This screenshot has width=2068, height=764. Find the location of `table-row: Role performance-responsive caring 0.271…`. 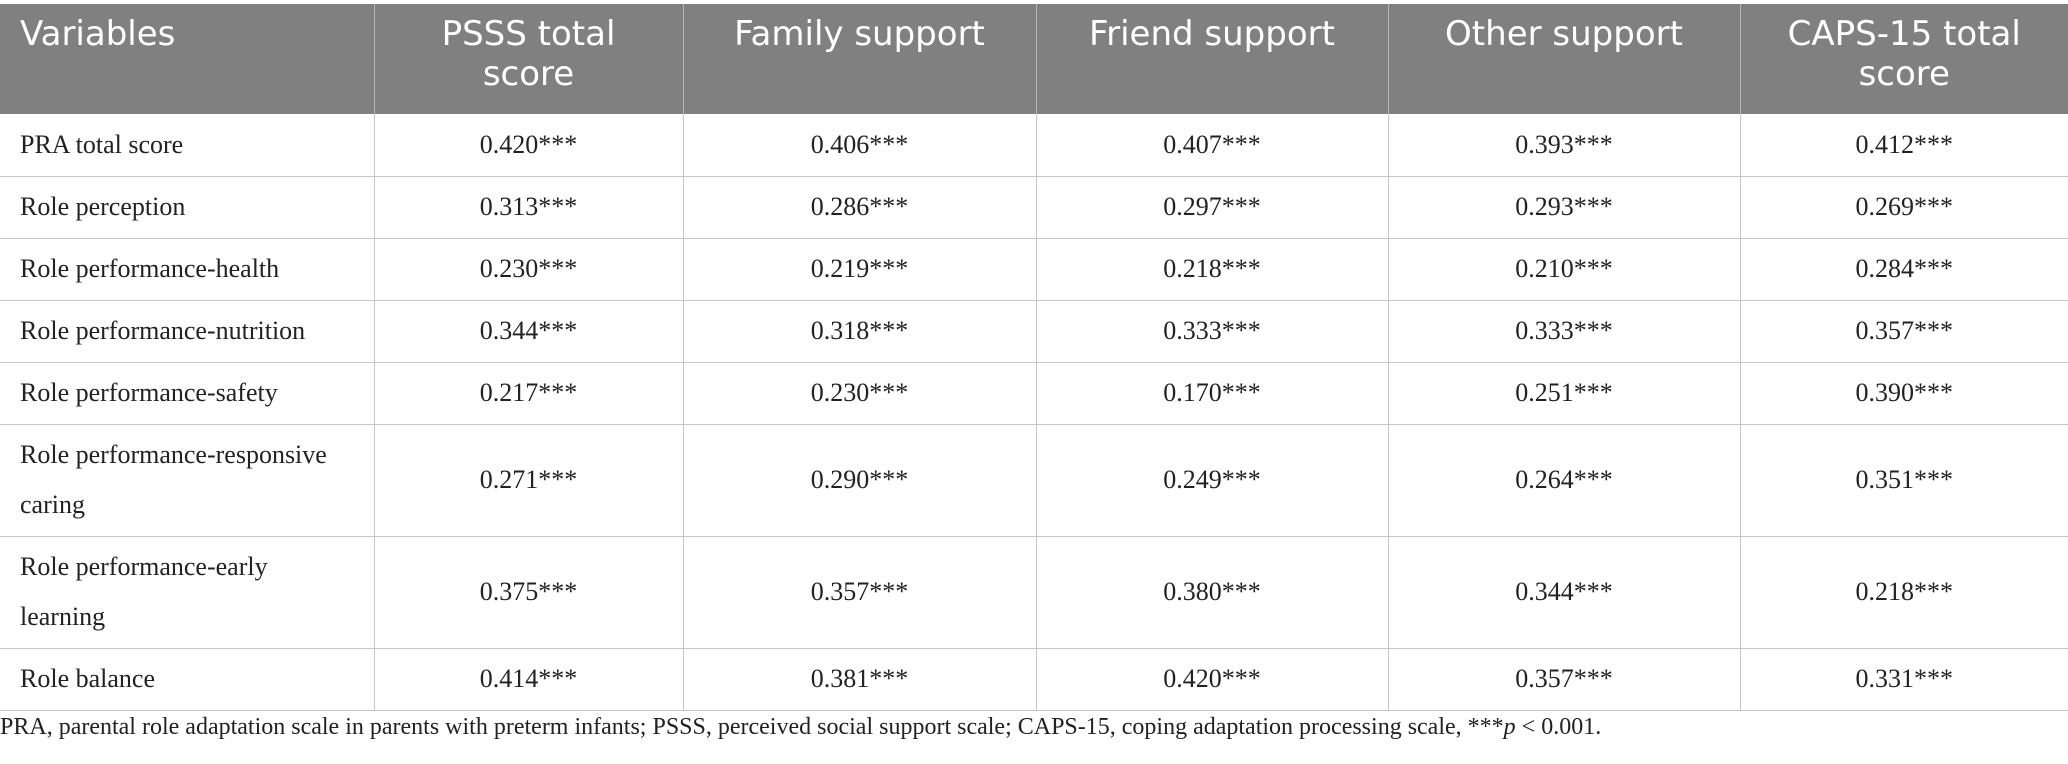

table-row: Role performance-responsive caring 0.271… is located at coordinates (1034, 480).